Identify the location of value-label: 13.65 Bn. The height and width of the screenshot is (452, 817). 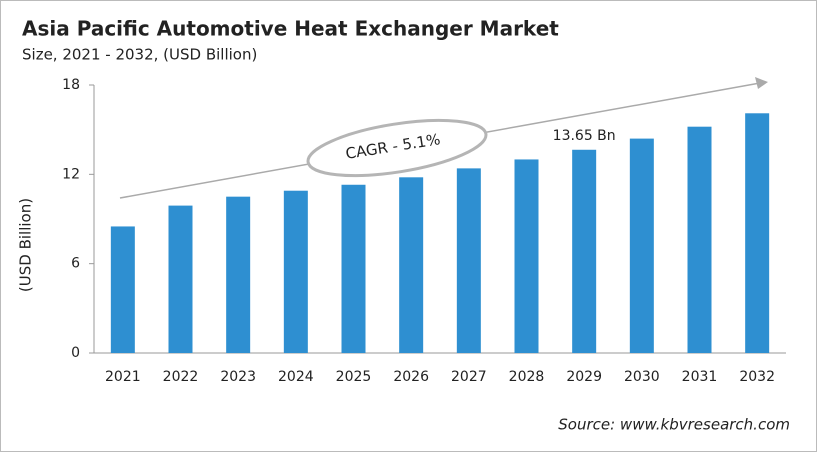
(584, 136).